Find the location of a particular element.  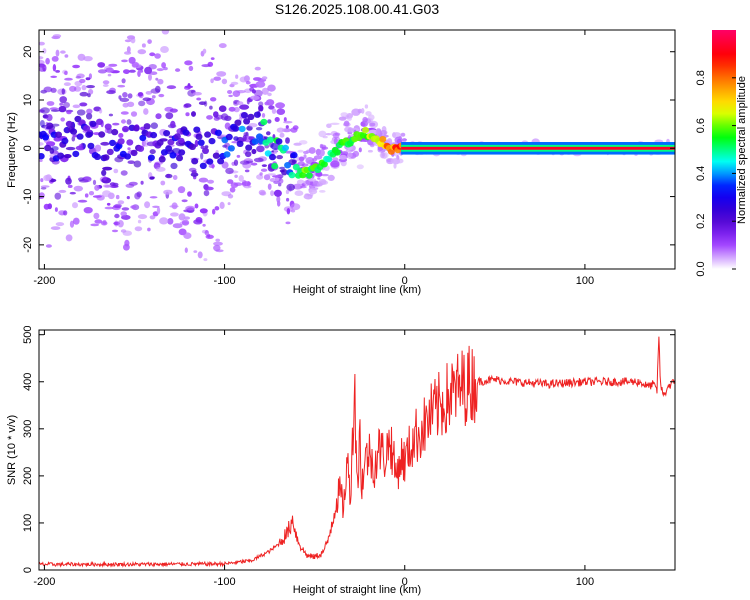

x-tick-label: 0 is located at coordinates (405, 582).